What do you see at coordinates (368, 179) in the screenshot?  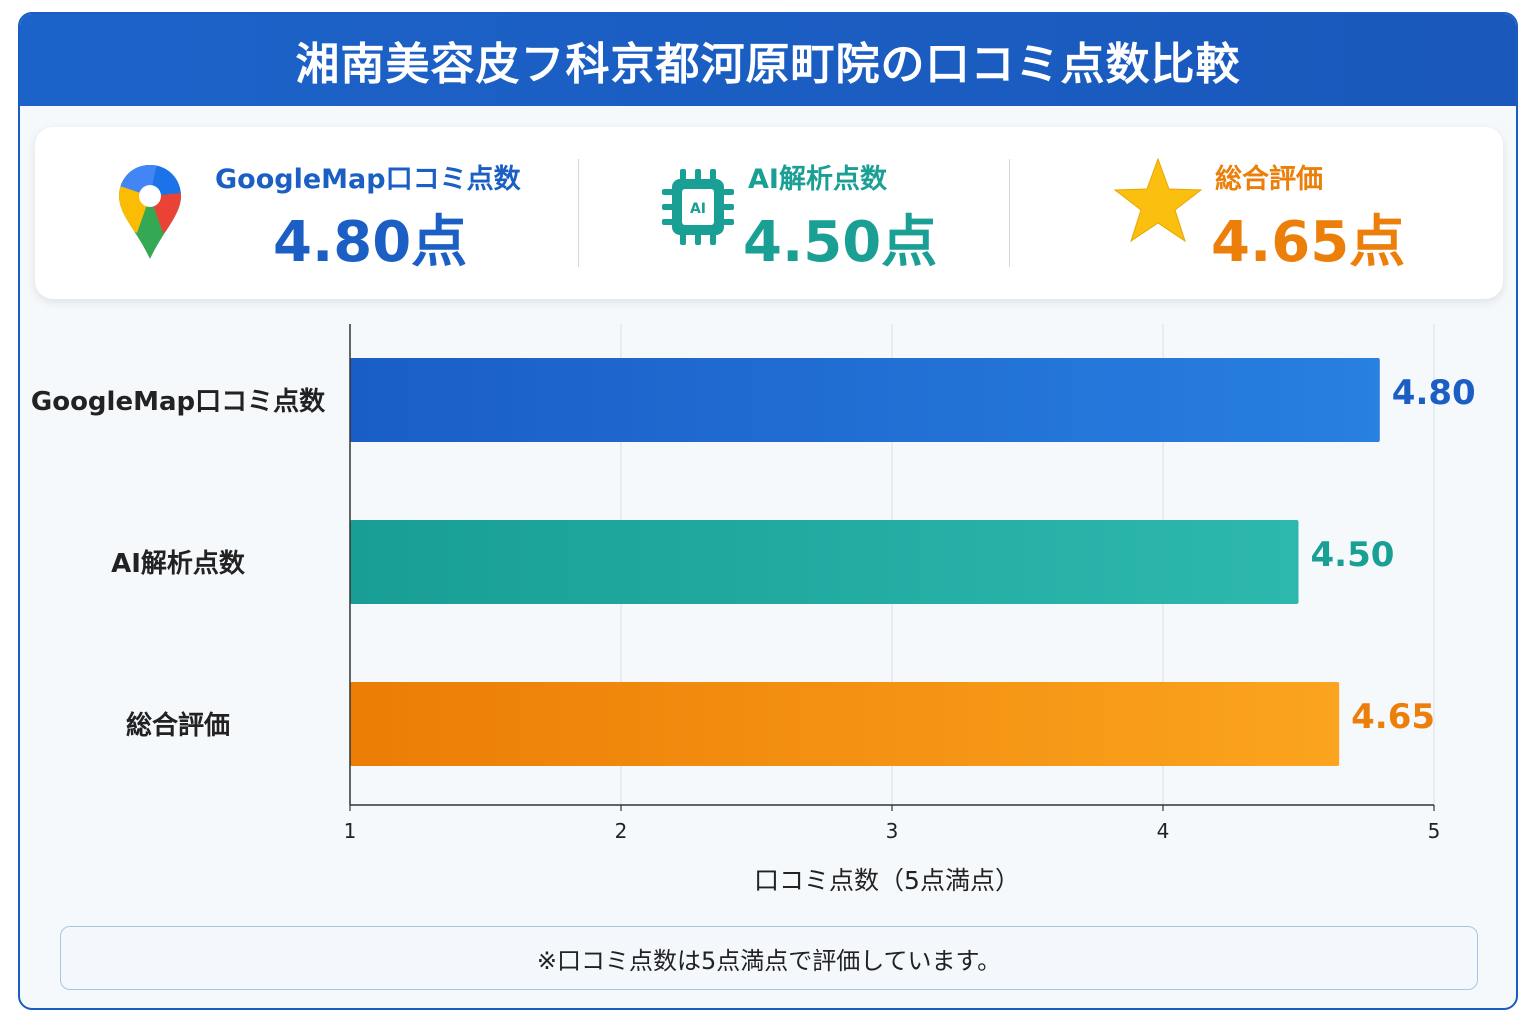 I see `summary-label-google: GoogleMap口コミ点数` at bounding box center [368, 179].